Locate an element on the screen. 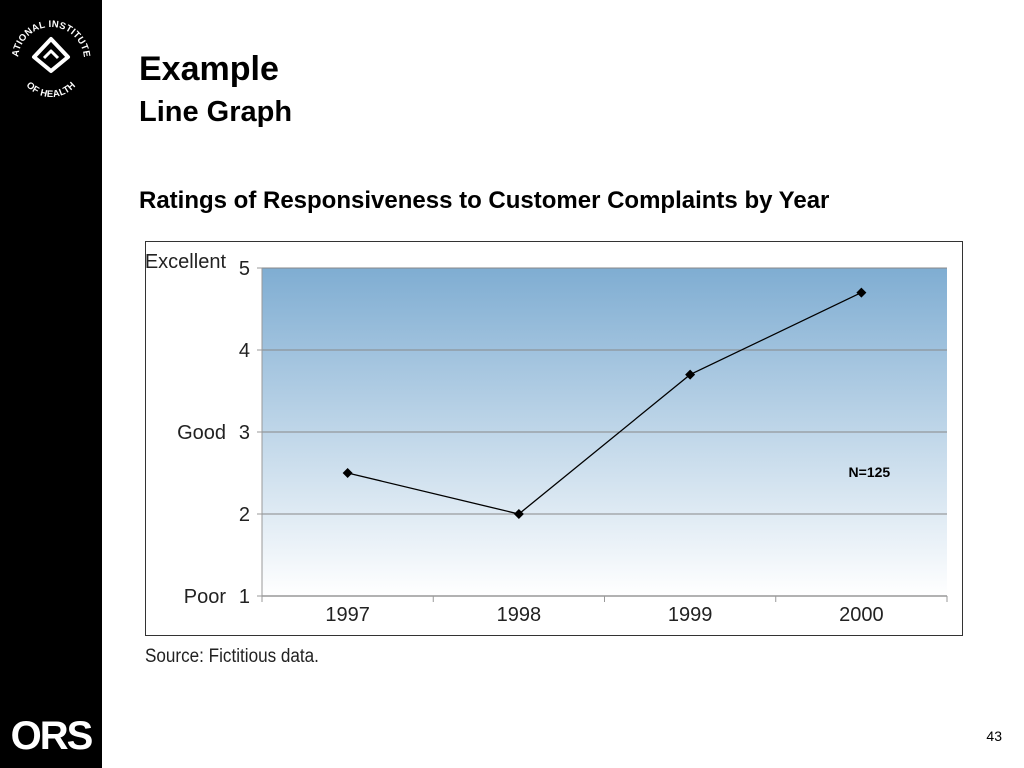 This screenshot has height=768, width=1024. y-tick-label: 3 is located at coordinates (244, 433).